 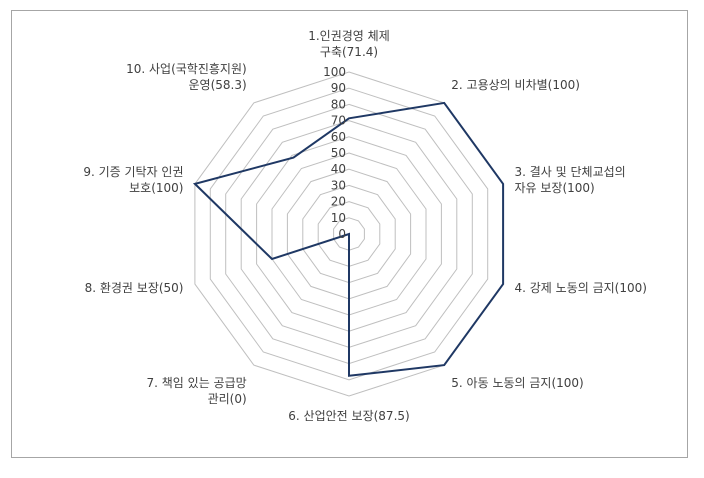 I want to click on category-label: 4. 강제 노동의 금지(100), so click(x=581, y=288).